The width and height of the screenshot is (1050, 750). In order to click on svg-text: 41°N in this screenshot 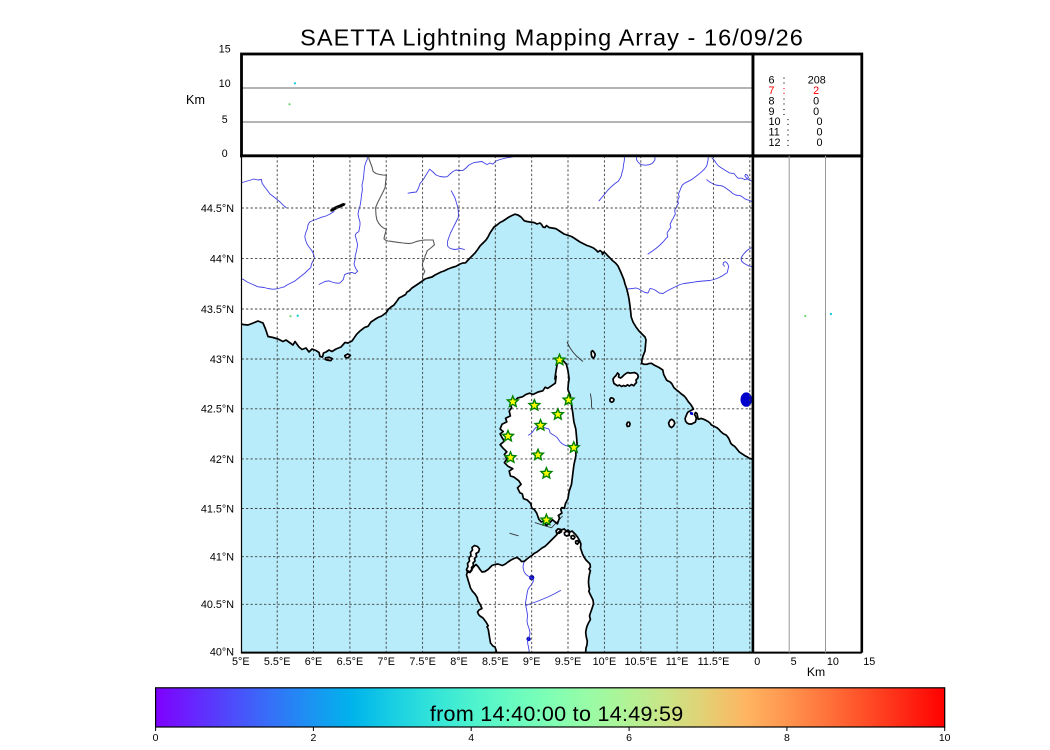, I will do `click(222, 558)`.